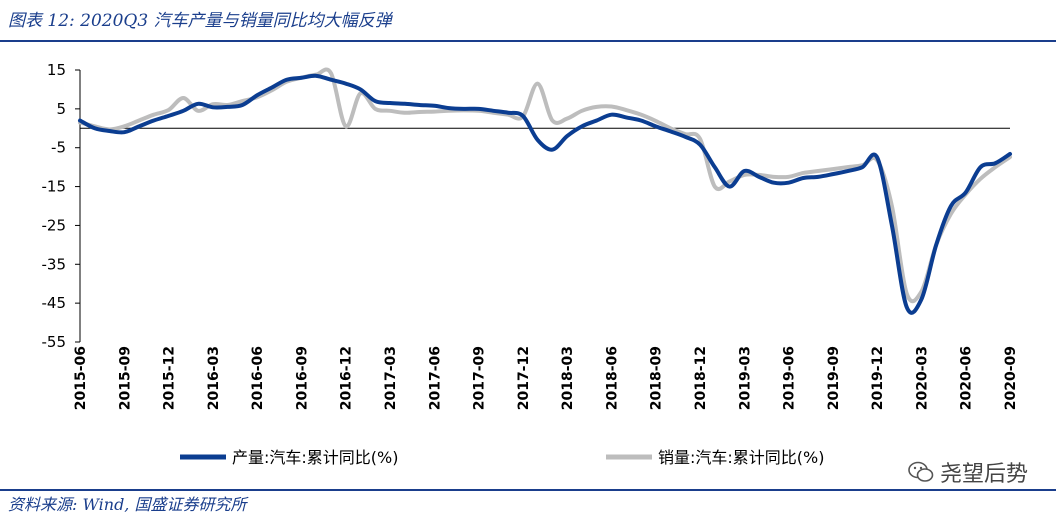 The height and width of the screenshot is (520, 1056). I want to click on legend: 产量:汽车:累计同比(%) 销量:汽车:累计同比(%), so click(502, 457).